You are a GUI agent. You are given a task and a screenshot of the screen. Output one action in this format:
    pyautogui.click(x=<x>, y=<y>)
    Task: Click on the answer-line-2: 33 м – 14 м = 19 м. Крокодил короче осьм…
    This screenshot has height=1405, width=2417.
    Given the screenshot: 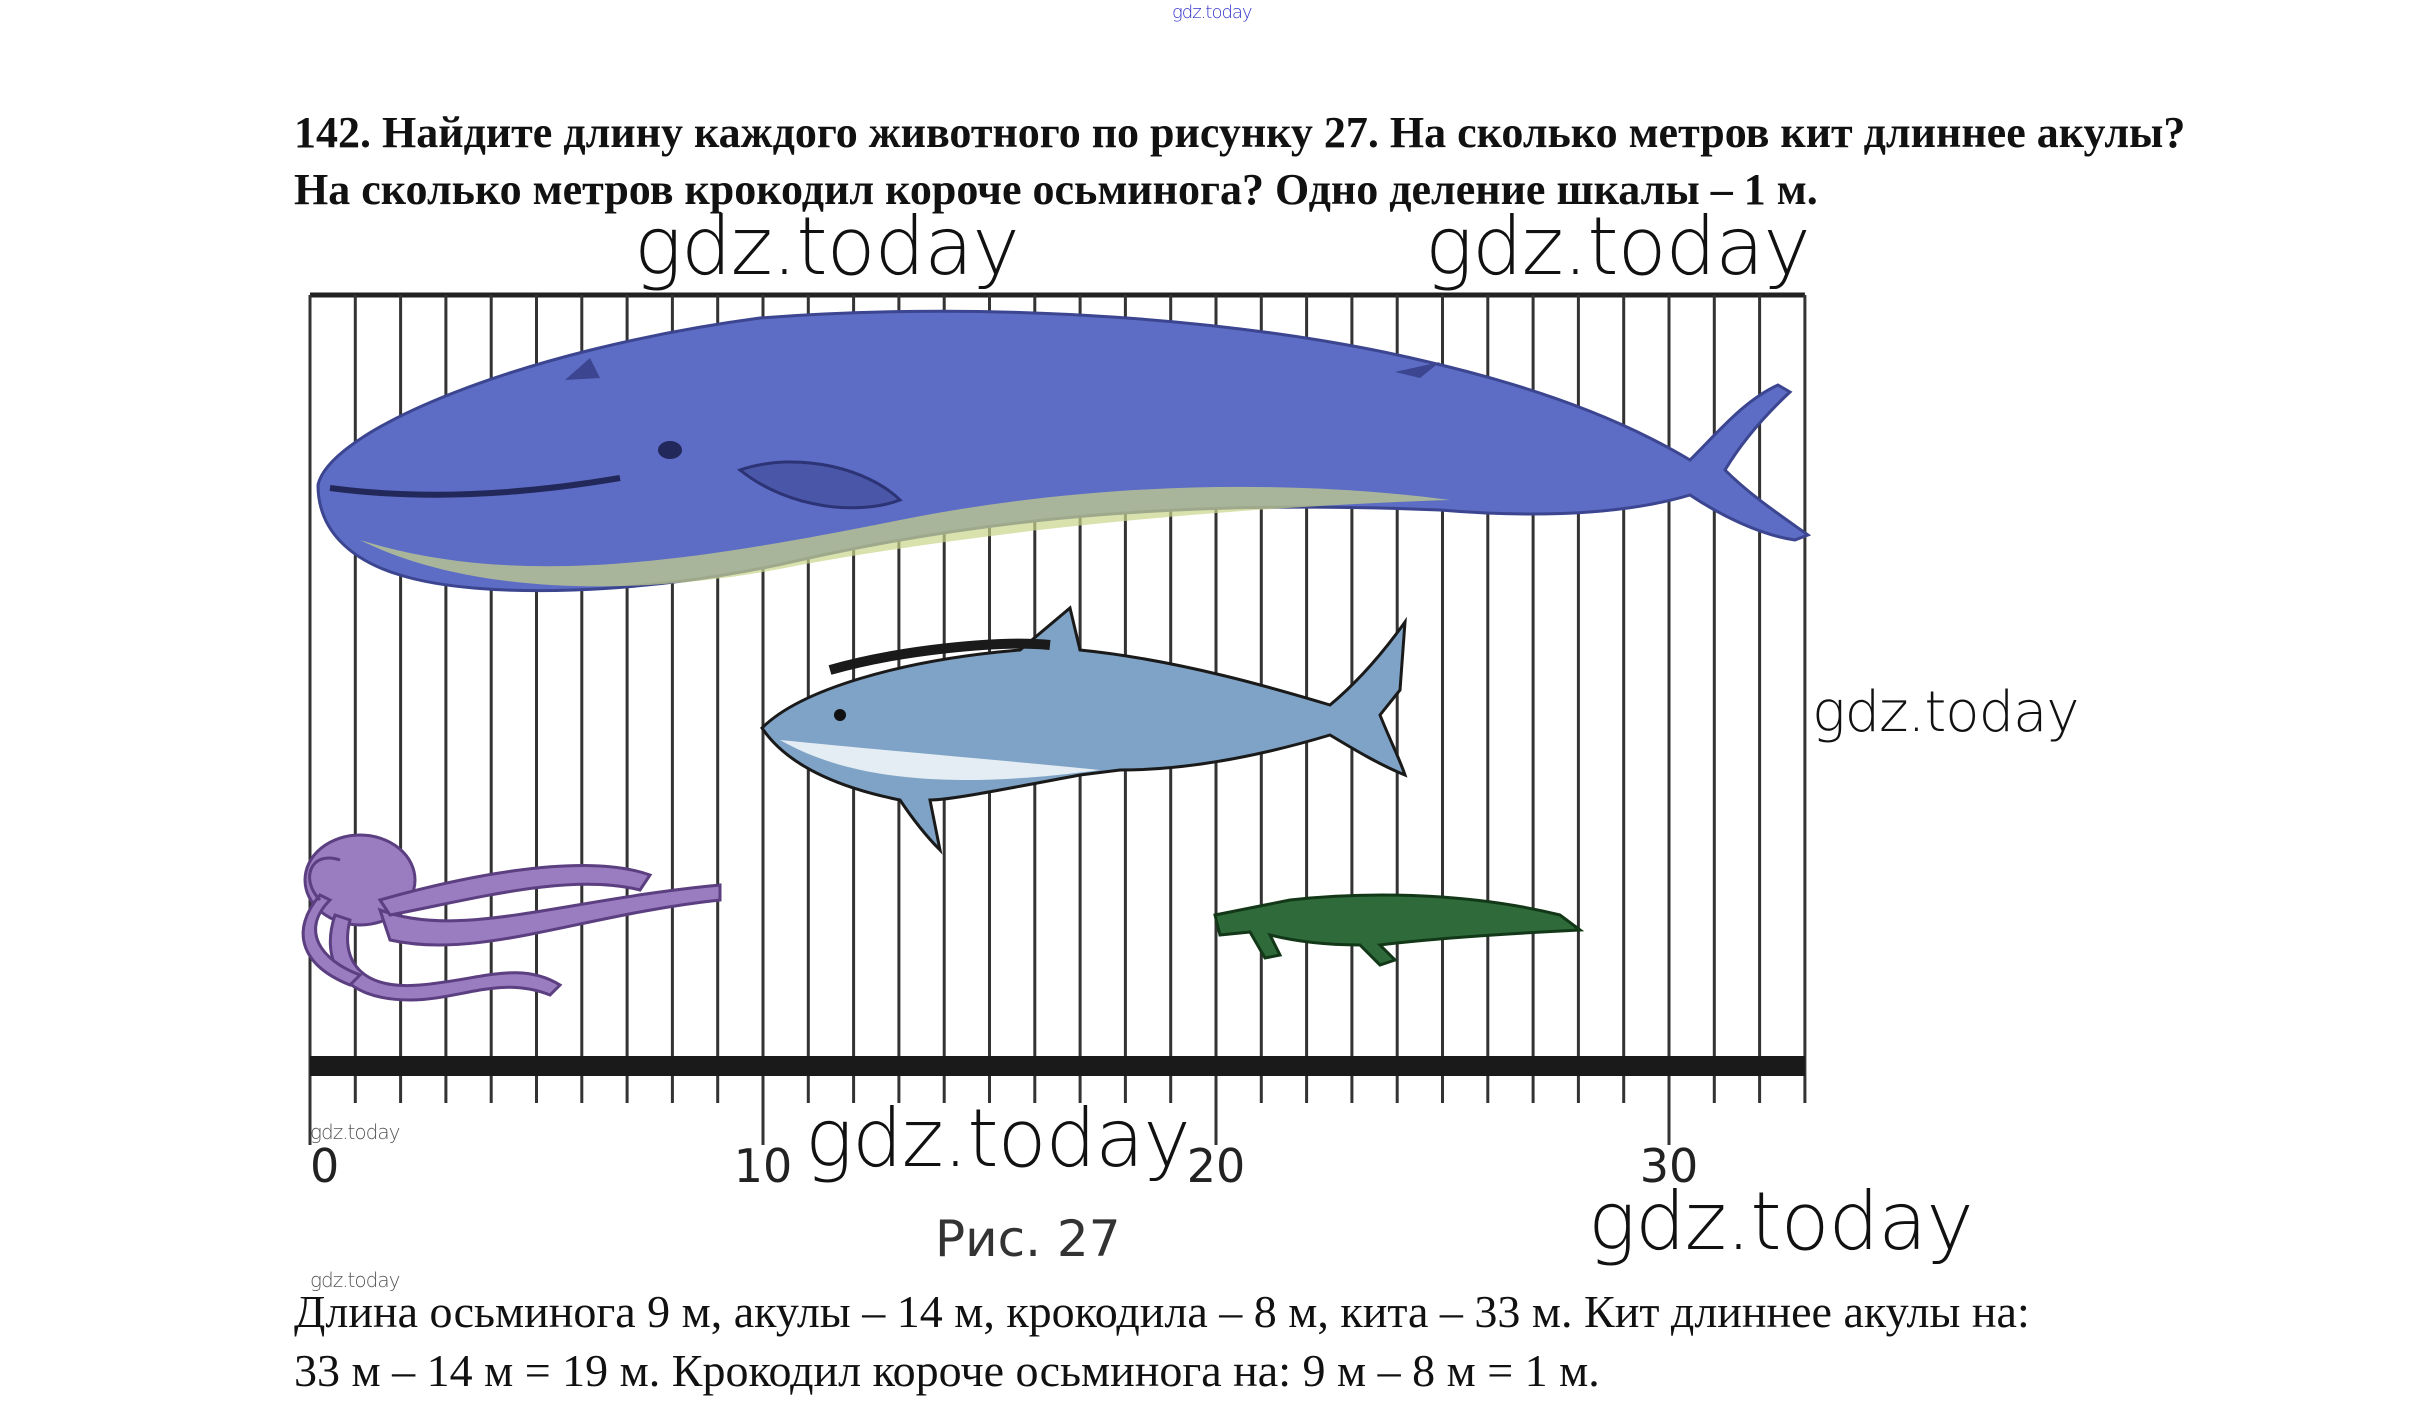 What is the action you would take?
    pyautogui.click(x=947, y=1370)
    